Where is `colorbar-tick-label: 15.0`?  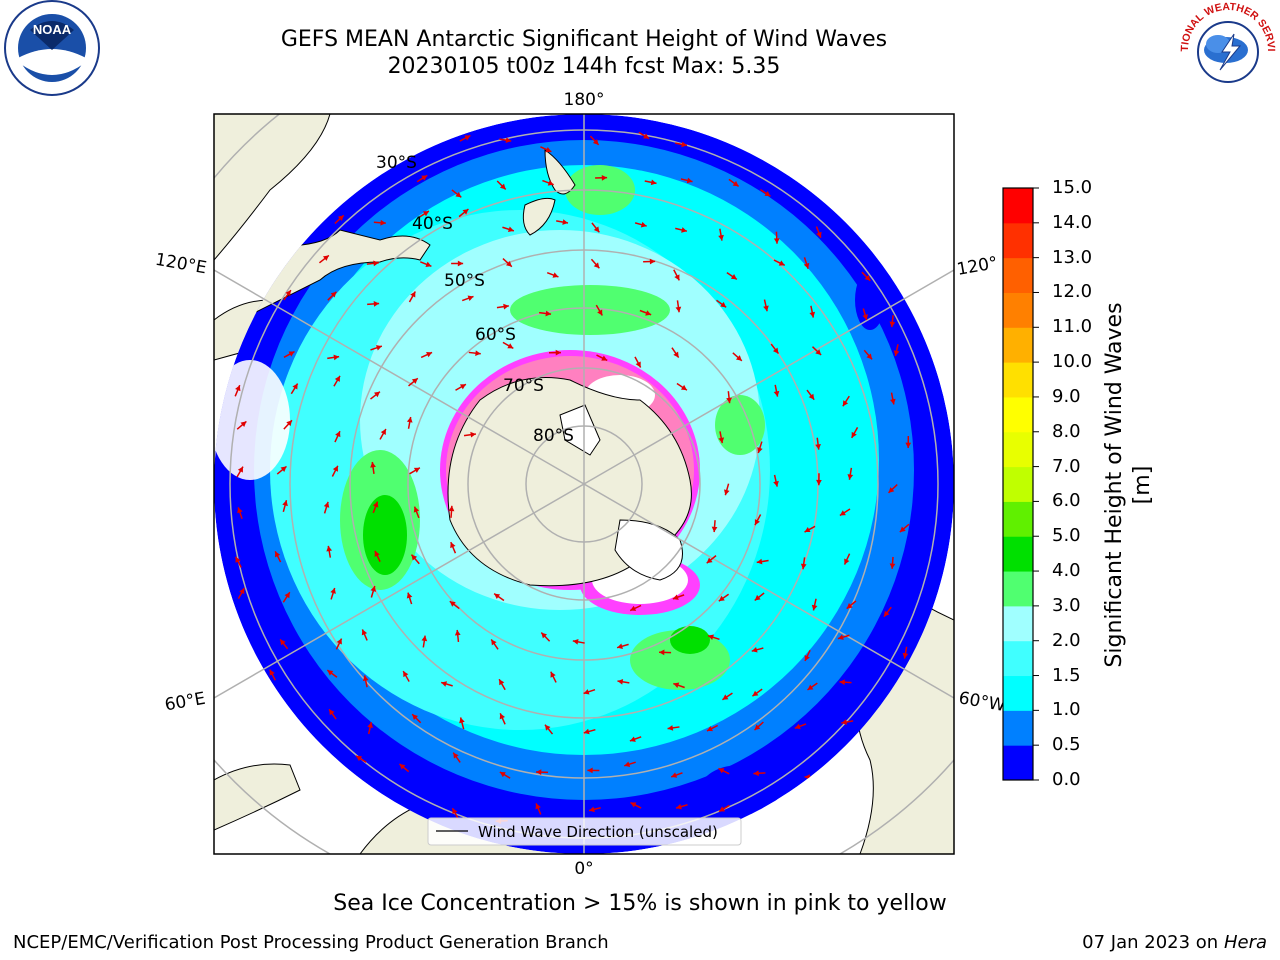
colorbar-tick-label: 15.0 is located at coordinates (1072, 187).